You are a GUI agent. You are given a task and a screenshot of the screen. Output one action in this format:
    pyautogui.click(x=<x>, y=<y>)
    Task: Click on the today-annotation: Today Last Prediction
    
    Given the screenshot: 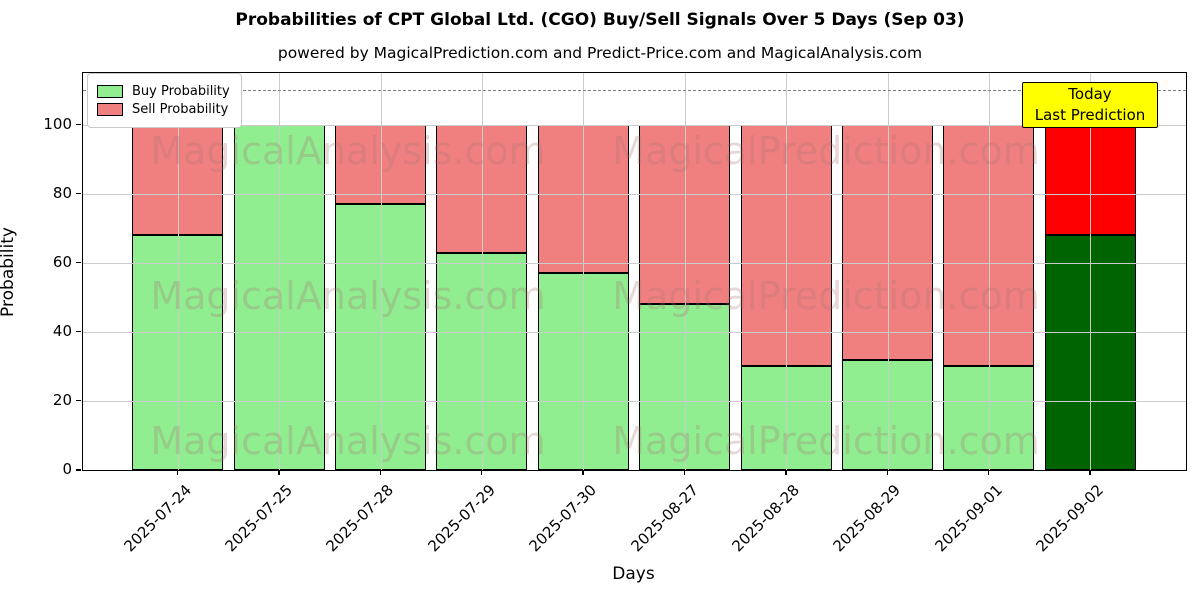 What is the action you would take?
    pyautogui.click(x=1090, y=105)
    